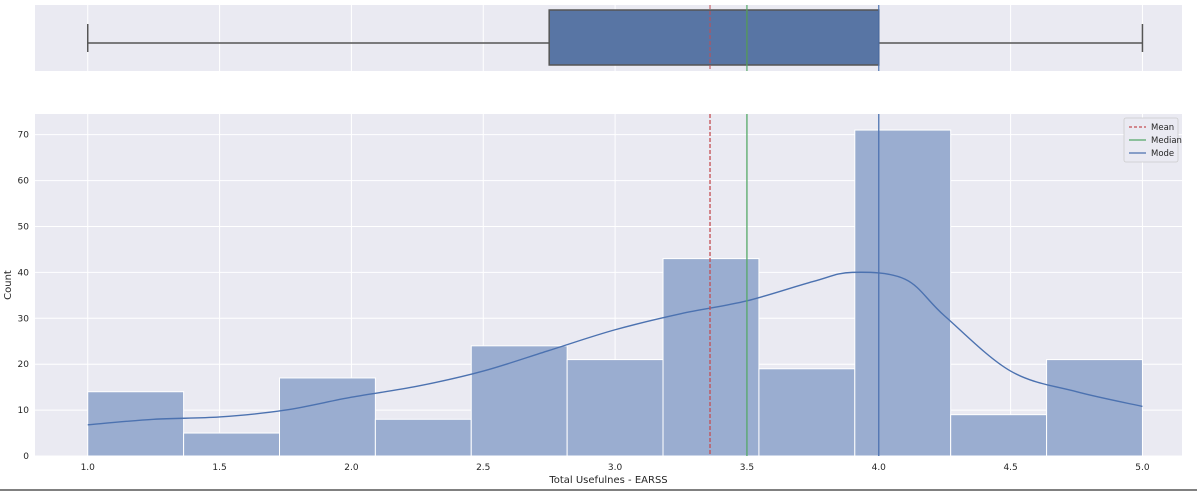 The width and height of the screenshot is (1197, 491). Describe the element at coordinates (1142, 468) in the screenshot. I see `x-tick-label: 5.0` at that location.